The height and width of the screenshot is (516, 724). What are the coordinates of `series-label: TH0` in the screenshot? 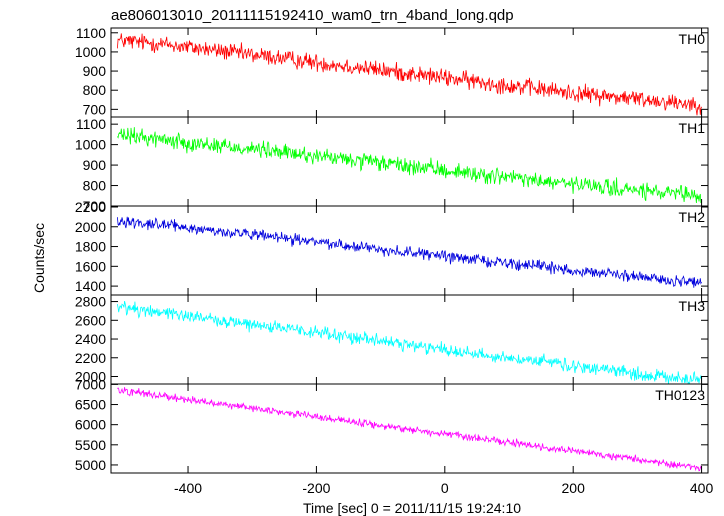 It's located at (692, 39).